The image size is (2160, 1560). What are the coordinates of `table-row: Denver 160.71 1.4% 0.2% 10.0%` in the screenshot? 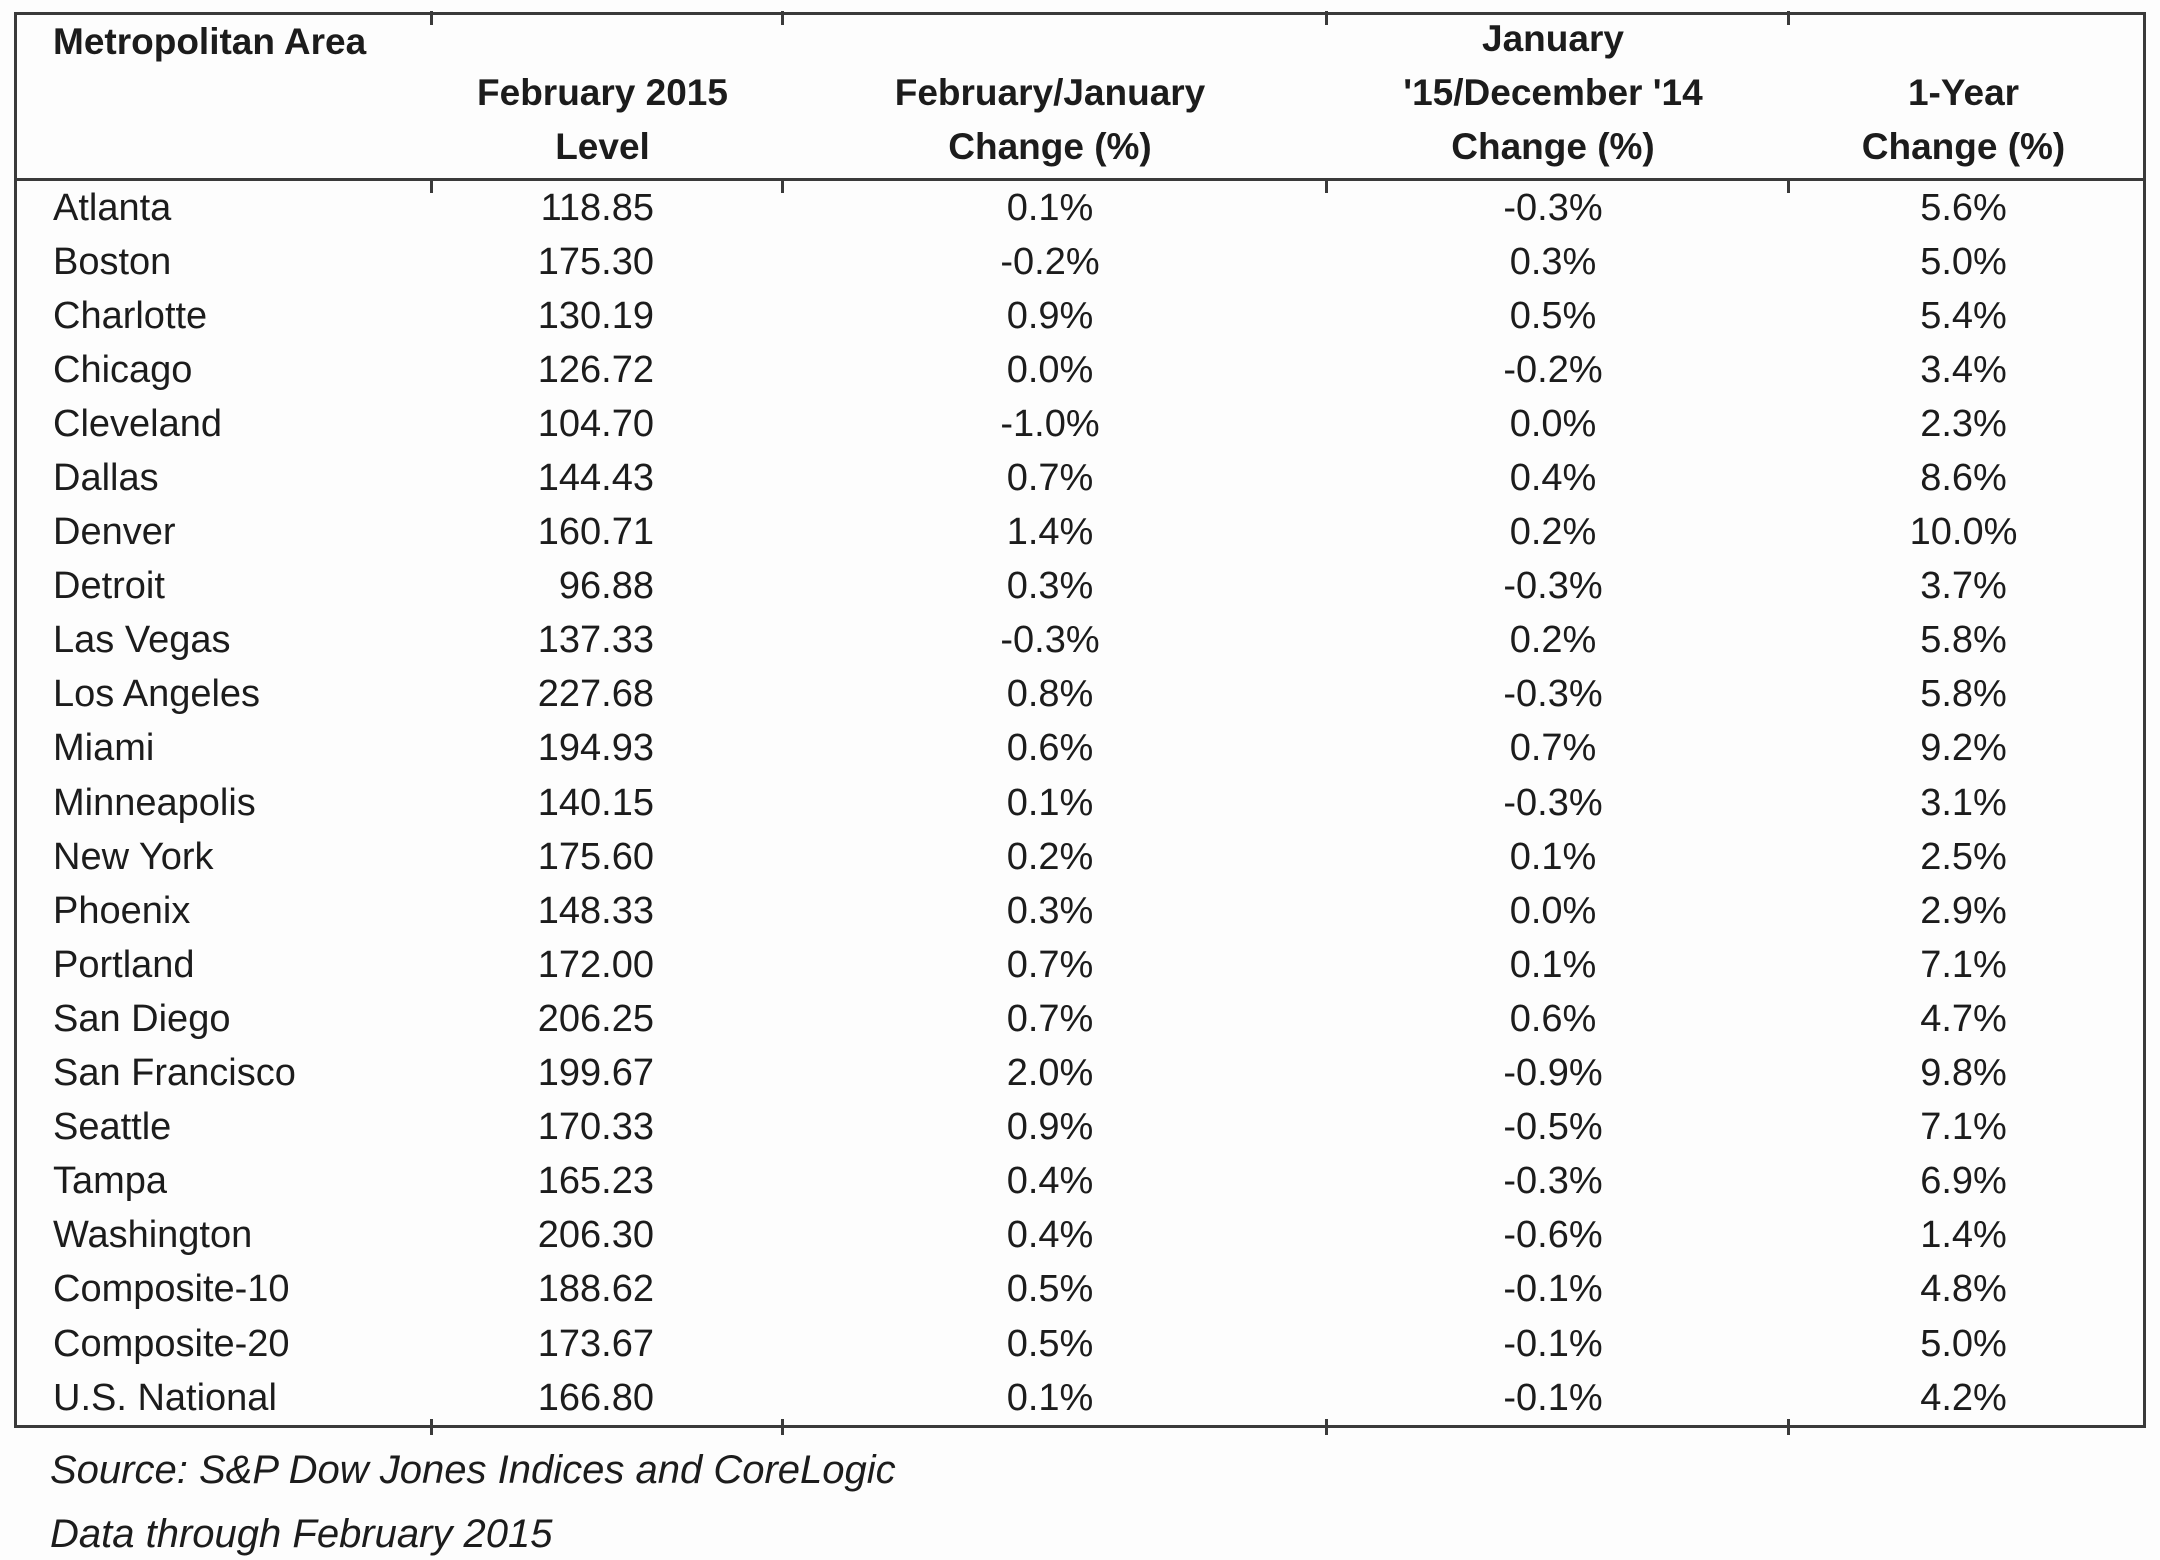 It's located at (1080, 533).